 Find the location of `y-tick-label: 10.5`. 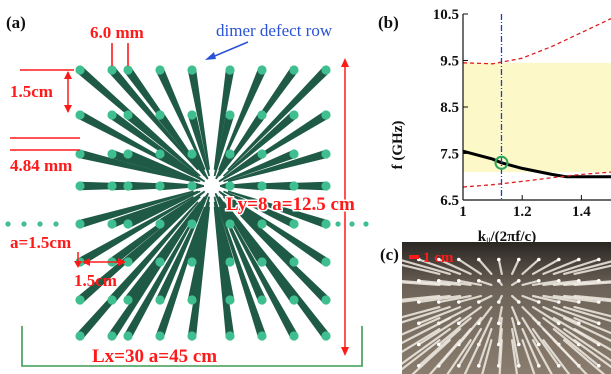

y-tick-label: 10.5 is located at coordinates (446, 15).